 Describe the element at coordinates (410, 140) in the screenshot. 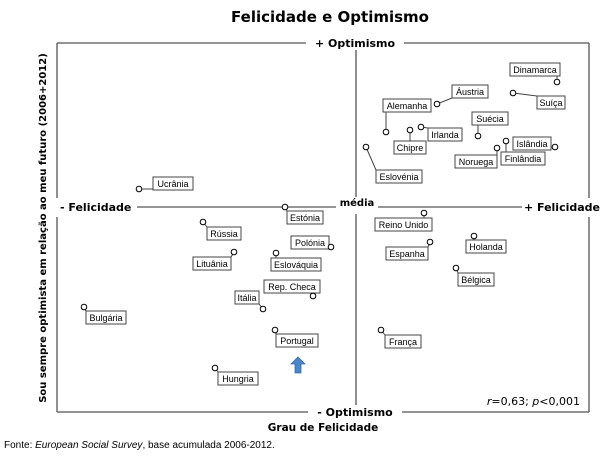

I see `data-point-group: Chipre` at that location.